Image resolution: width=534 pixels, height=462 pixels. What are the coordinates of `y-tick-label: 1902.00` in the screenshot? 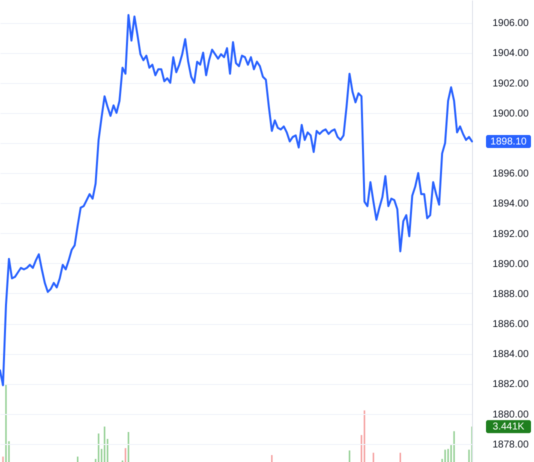 It's located at (511, 84).